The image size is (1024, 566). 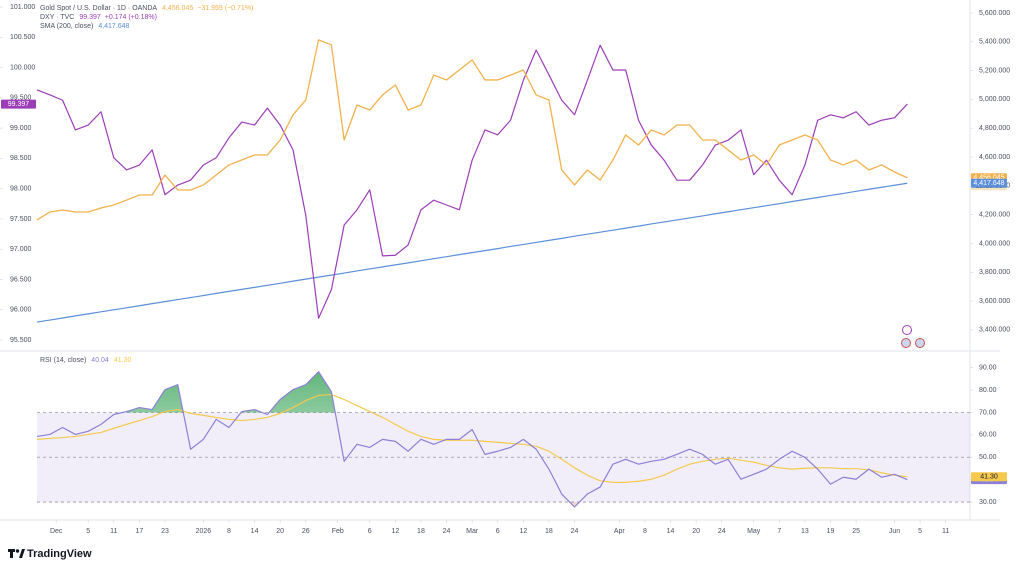 What do you see at coordinates (225, 8) in the screenshot?
I see `legend-change: −31.959 (−0.71%)` at bounding box center [225, 8].